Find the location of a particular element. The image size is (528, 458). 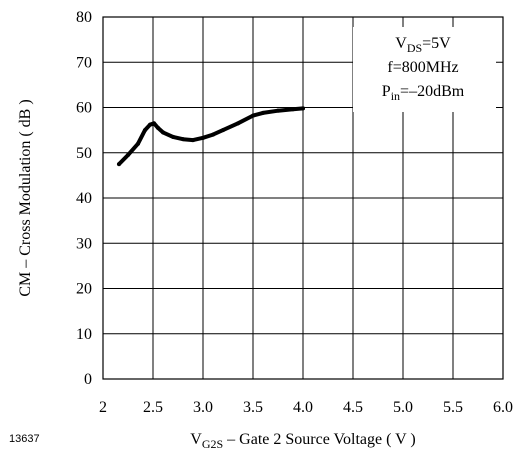

legend-vds: VDS=5V is located at coordinates (423, 45).